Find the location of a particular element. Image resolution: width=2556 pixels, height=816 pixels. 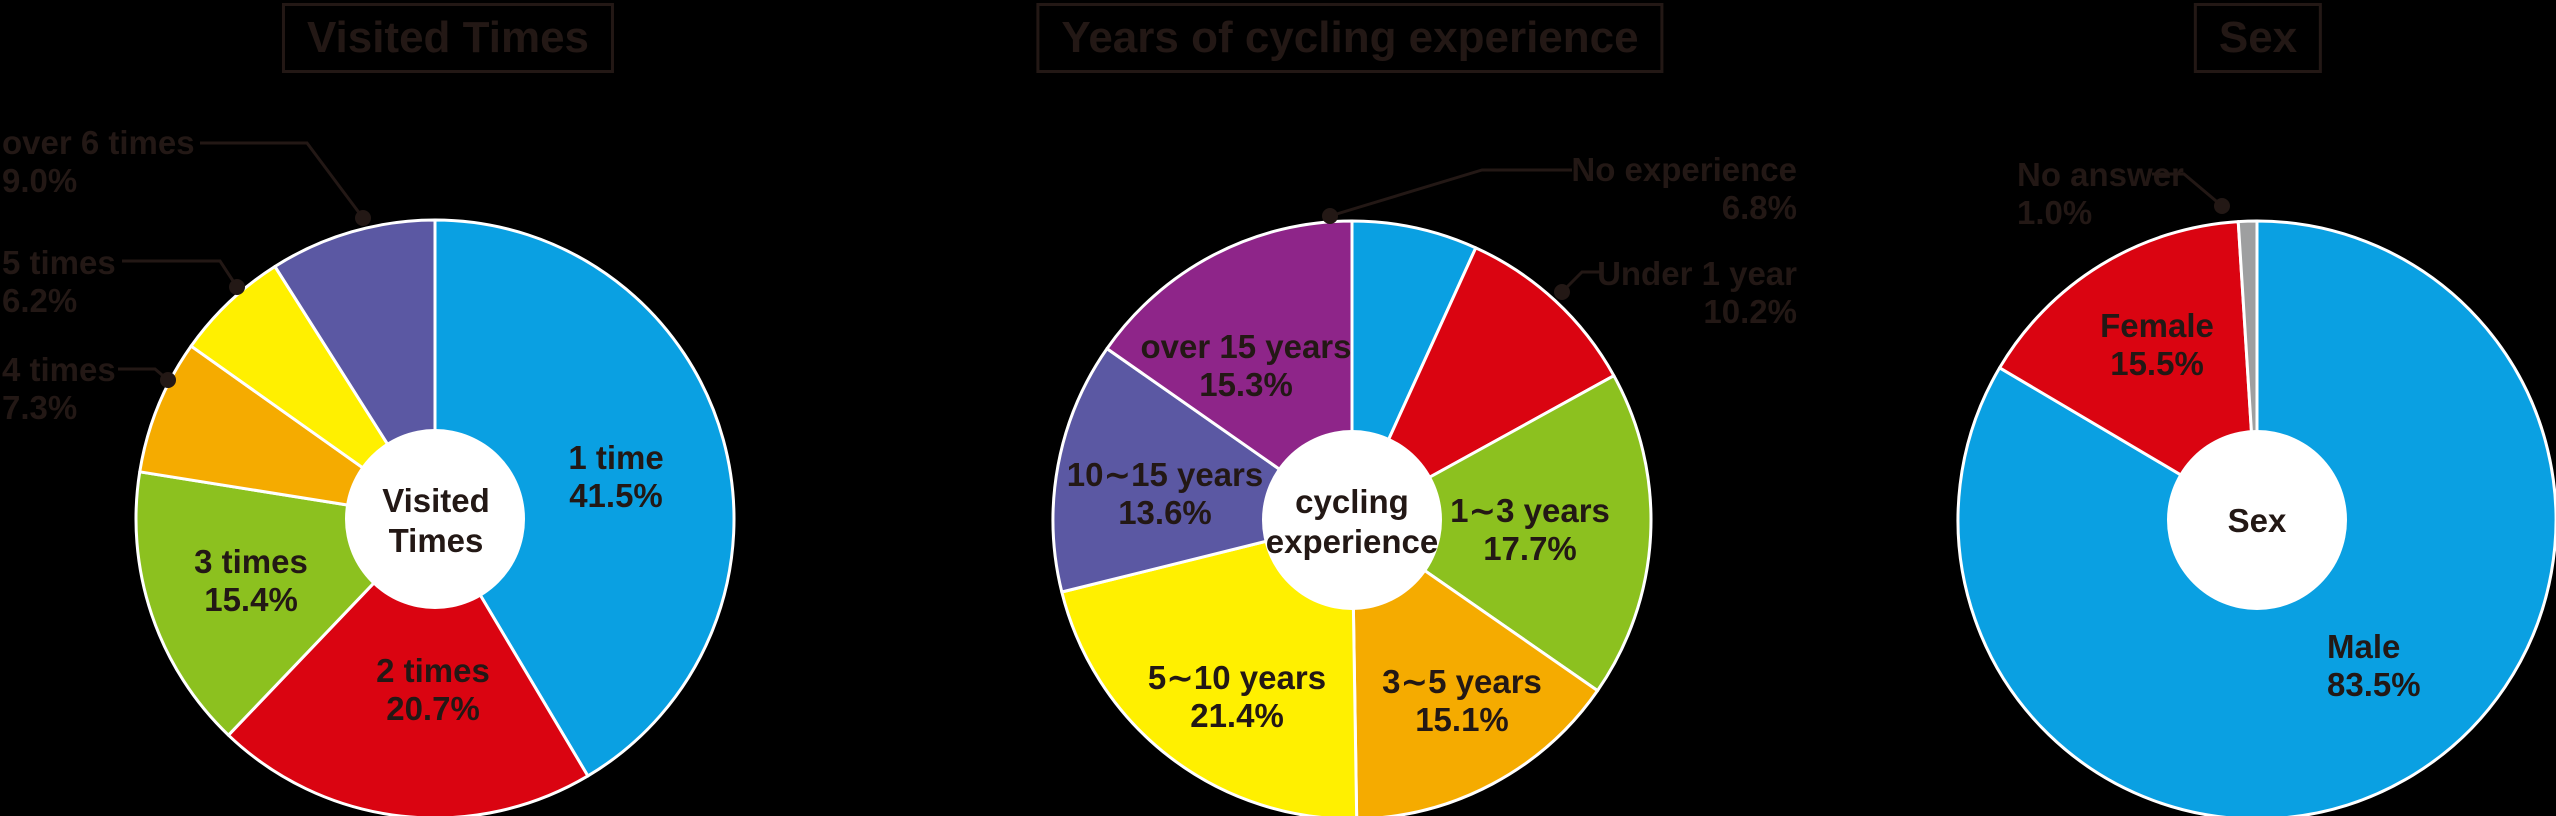

segment-label-under-1-year: Under 1 year 10.2% is located at coordinates (1697, 293).